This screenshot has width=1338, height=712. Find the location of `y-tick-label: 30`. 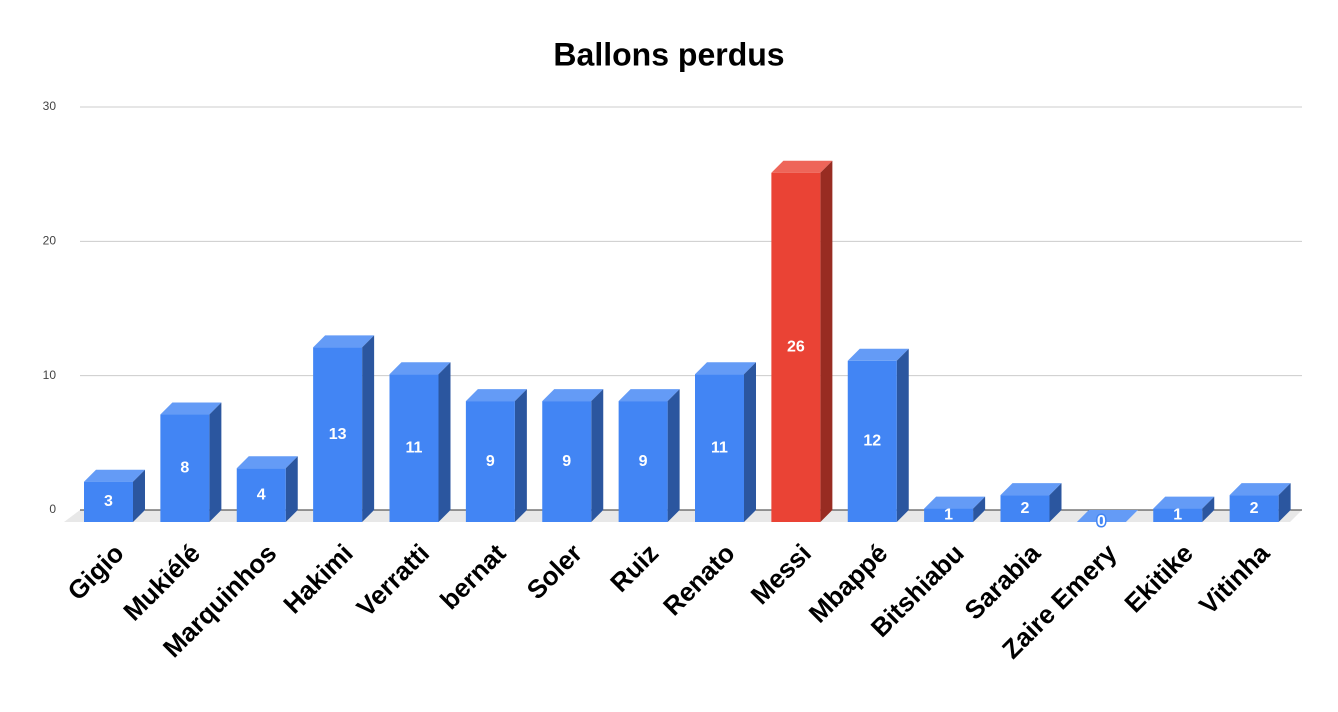

y-tick-label: 30 is located at coordinates (50, 106).